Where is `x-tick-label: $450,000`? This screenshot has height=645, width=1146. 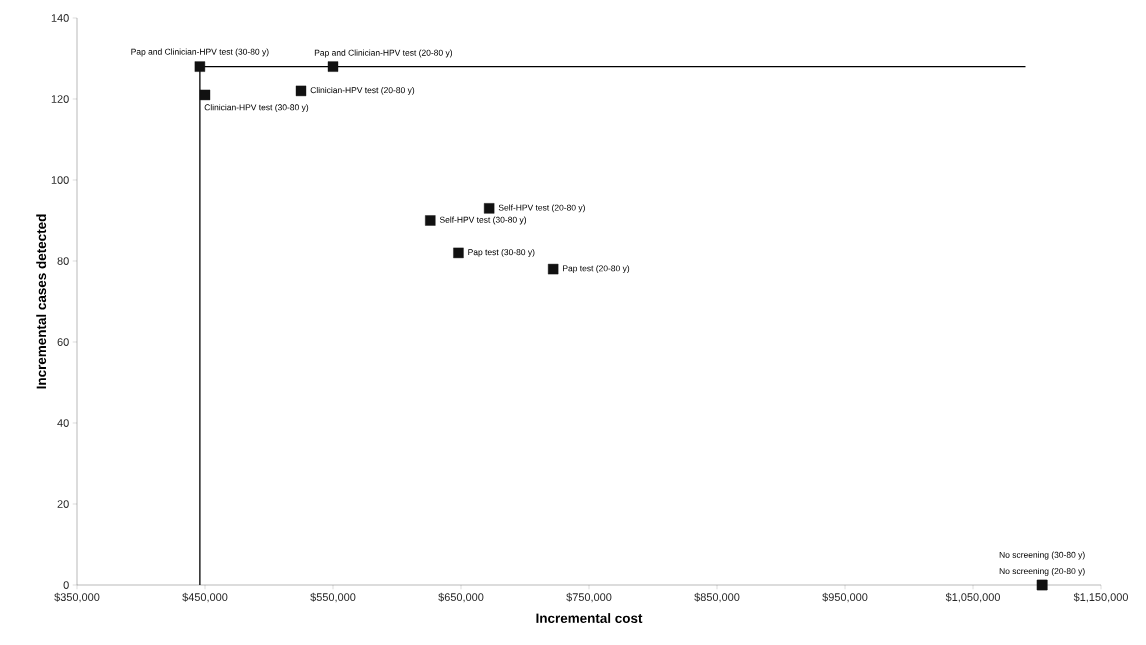
x-tick-label: $450,000 is located at coordinates (205, 597).